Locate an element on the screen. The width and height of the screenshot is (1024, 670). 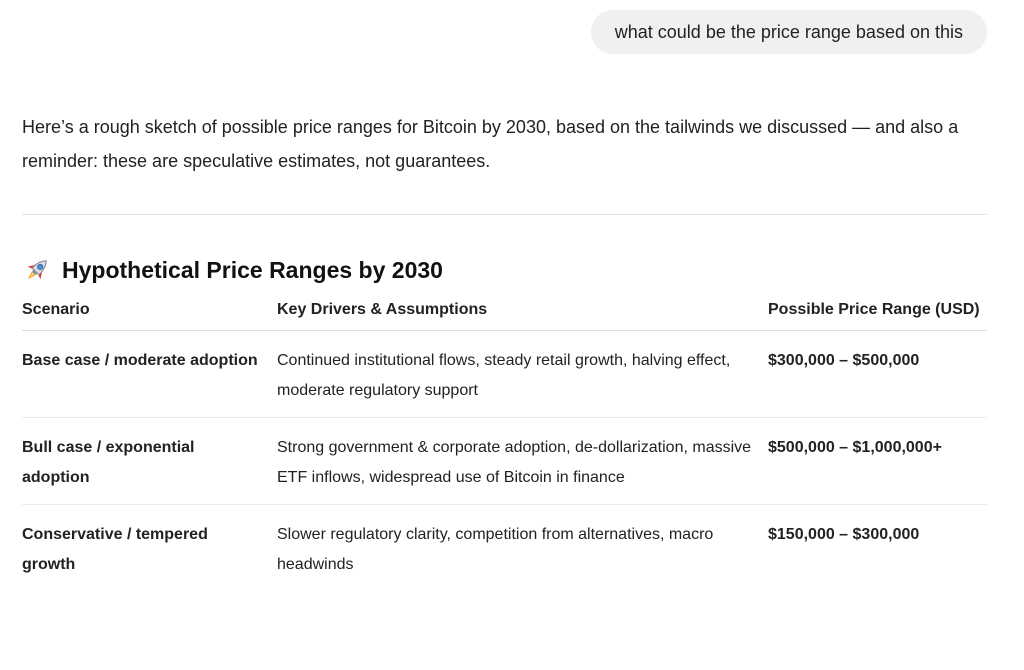
header-scenario: Scenario is located at coordinates (149, 313).